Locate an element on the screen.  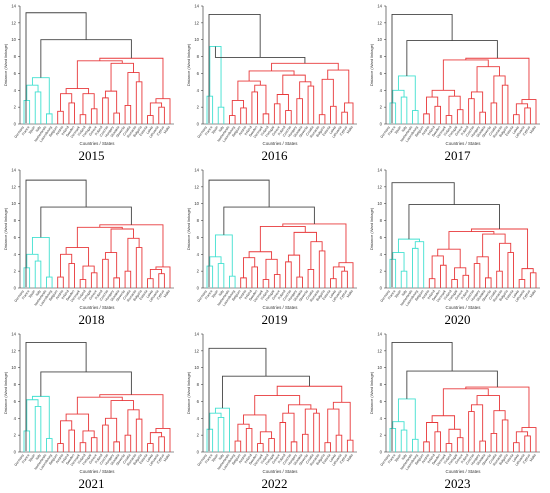
cyan-cluster-top-link is located at coordinates (40, 257).